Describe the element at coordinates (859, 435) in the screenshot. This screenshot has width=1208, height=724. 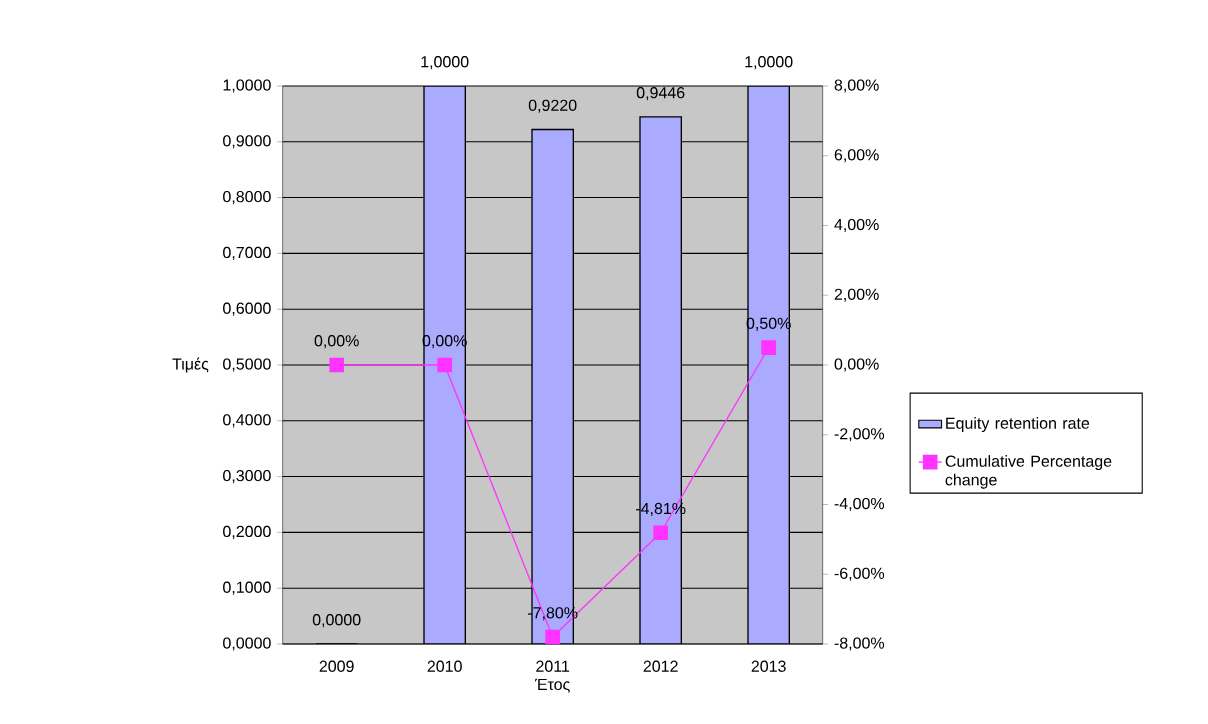
I see `y2-tick-label: -2,00%` at that location.